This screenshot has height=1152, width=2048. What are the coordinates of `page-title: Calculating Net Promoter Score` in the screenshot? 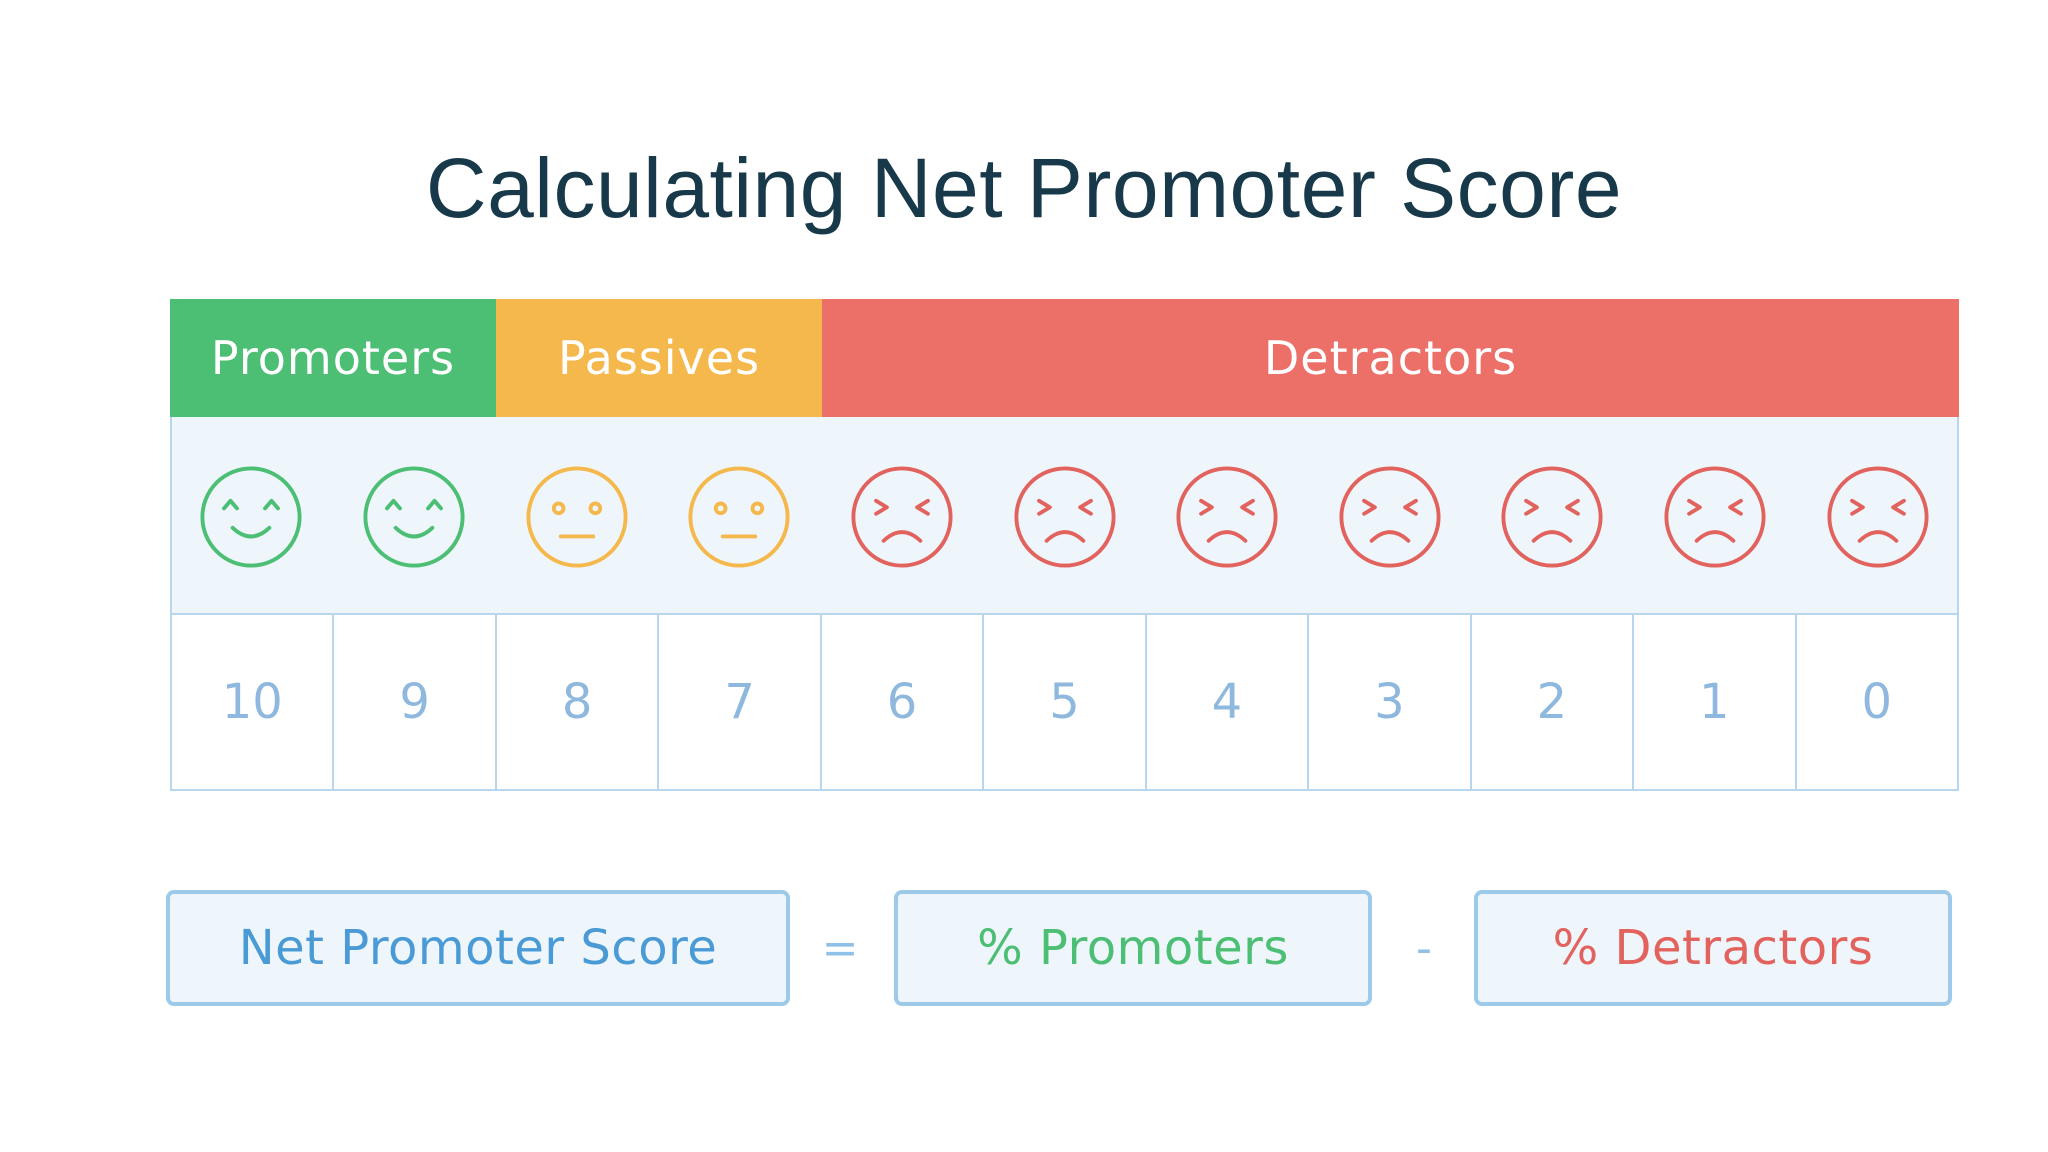 It's located at (1024, 188).